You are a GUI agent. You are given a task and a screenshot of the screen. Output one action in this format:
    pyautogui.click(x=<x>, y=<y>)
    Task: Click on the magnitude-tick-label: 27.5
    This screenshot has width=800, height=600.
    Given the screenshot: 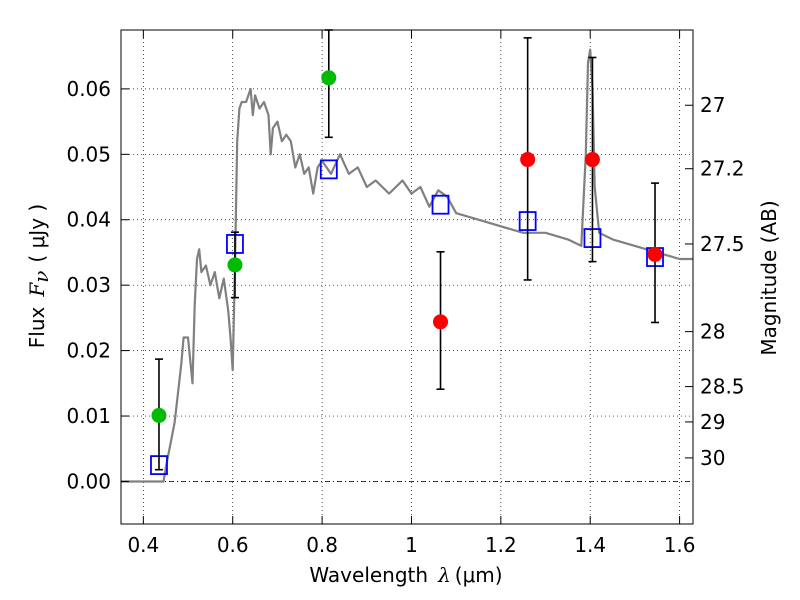 What is the action you would take?
    pyautogui.click(x=722, y=244)
    